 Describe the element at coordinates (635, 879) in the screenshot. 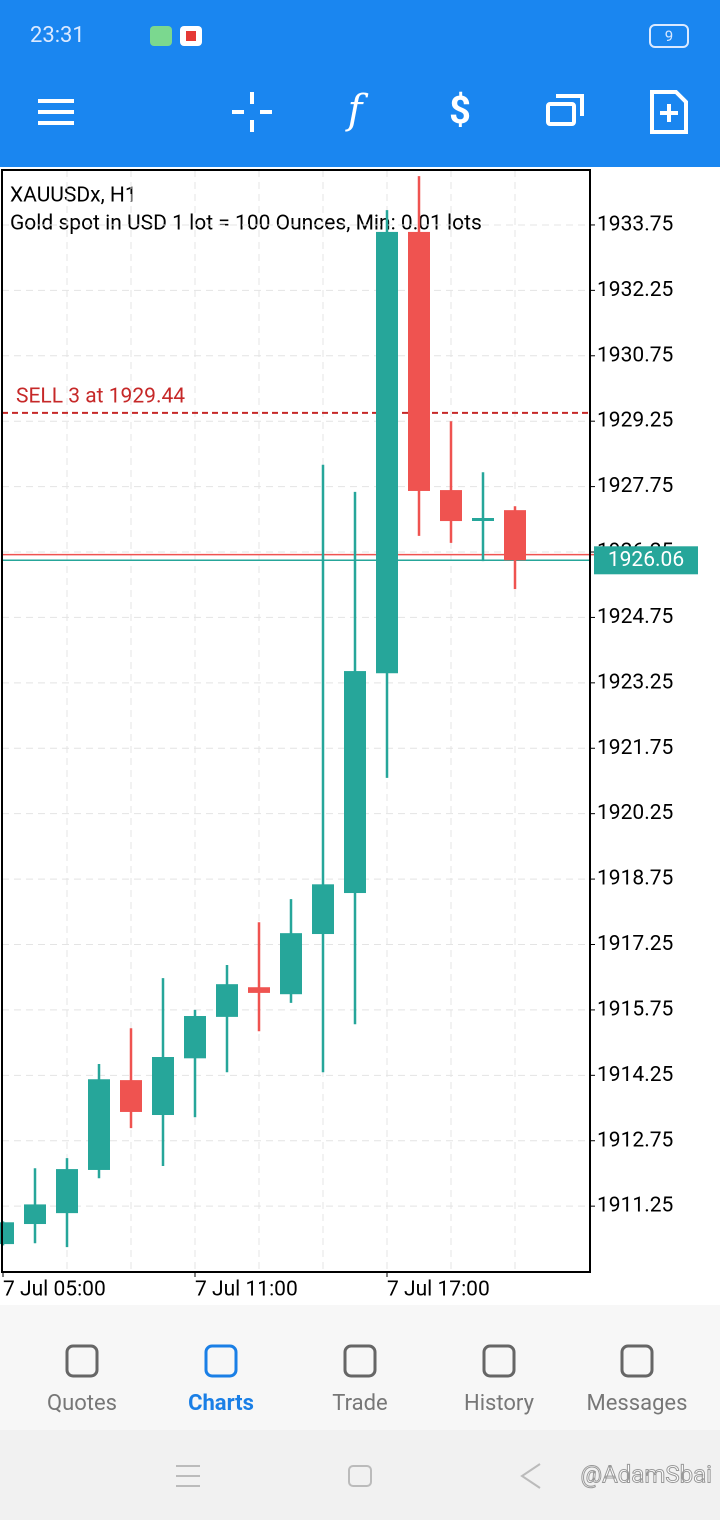

I see `y-tick-label: 1918.75` at that location.